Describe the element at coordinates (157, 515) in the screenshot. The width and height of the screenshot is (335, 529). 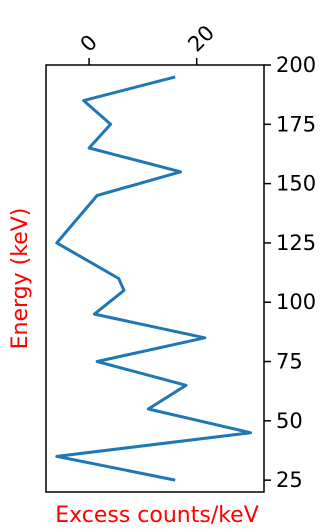
I see `x-axis-label: Excess counts/keV` at that location.